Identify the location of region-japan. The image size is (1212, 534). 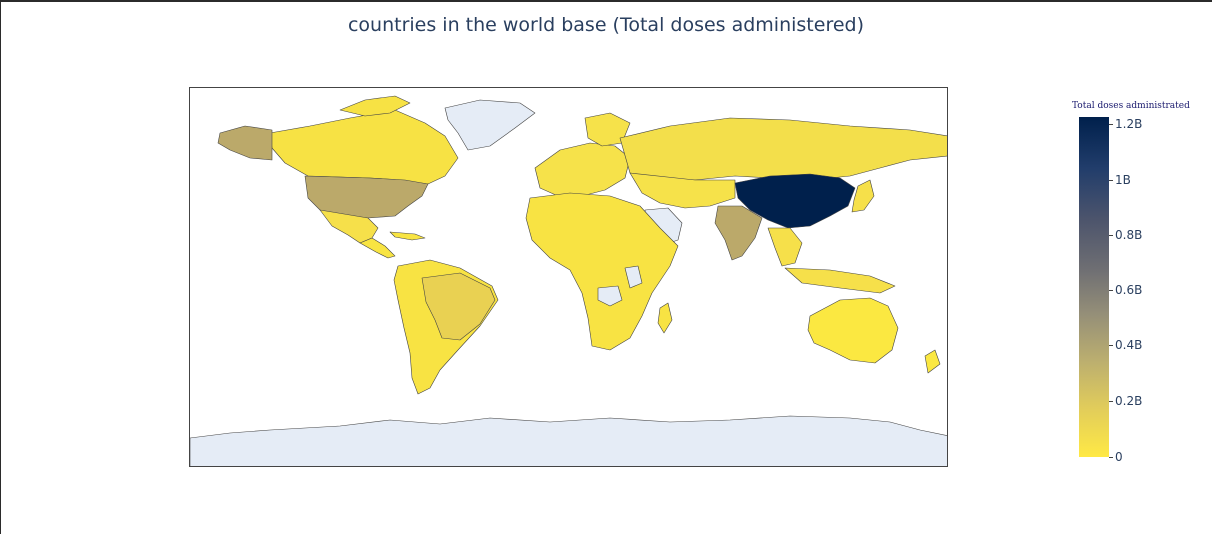
(863, 196).